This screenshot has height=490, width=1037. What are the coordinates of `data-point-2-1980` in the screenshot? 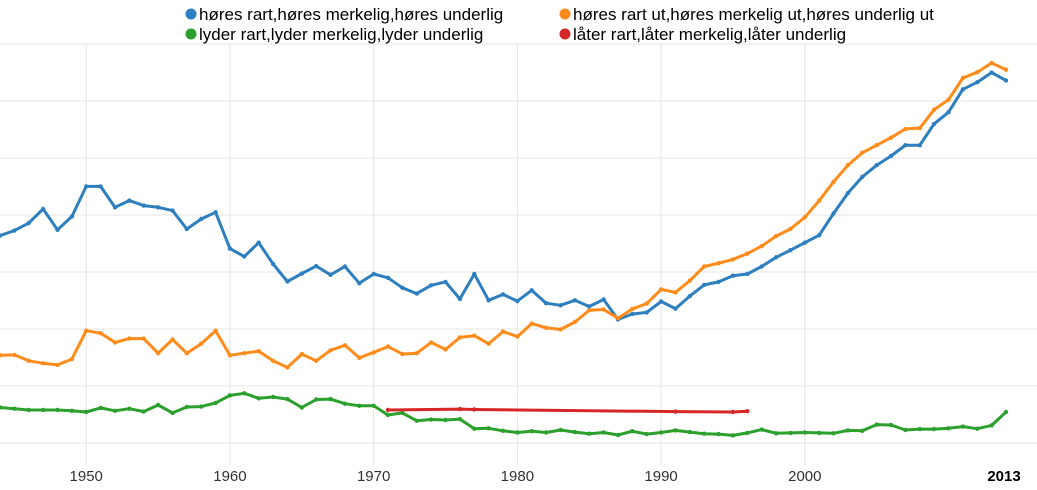 It's located at (517, 432).